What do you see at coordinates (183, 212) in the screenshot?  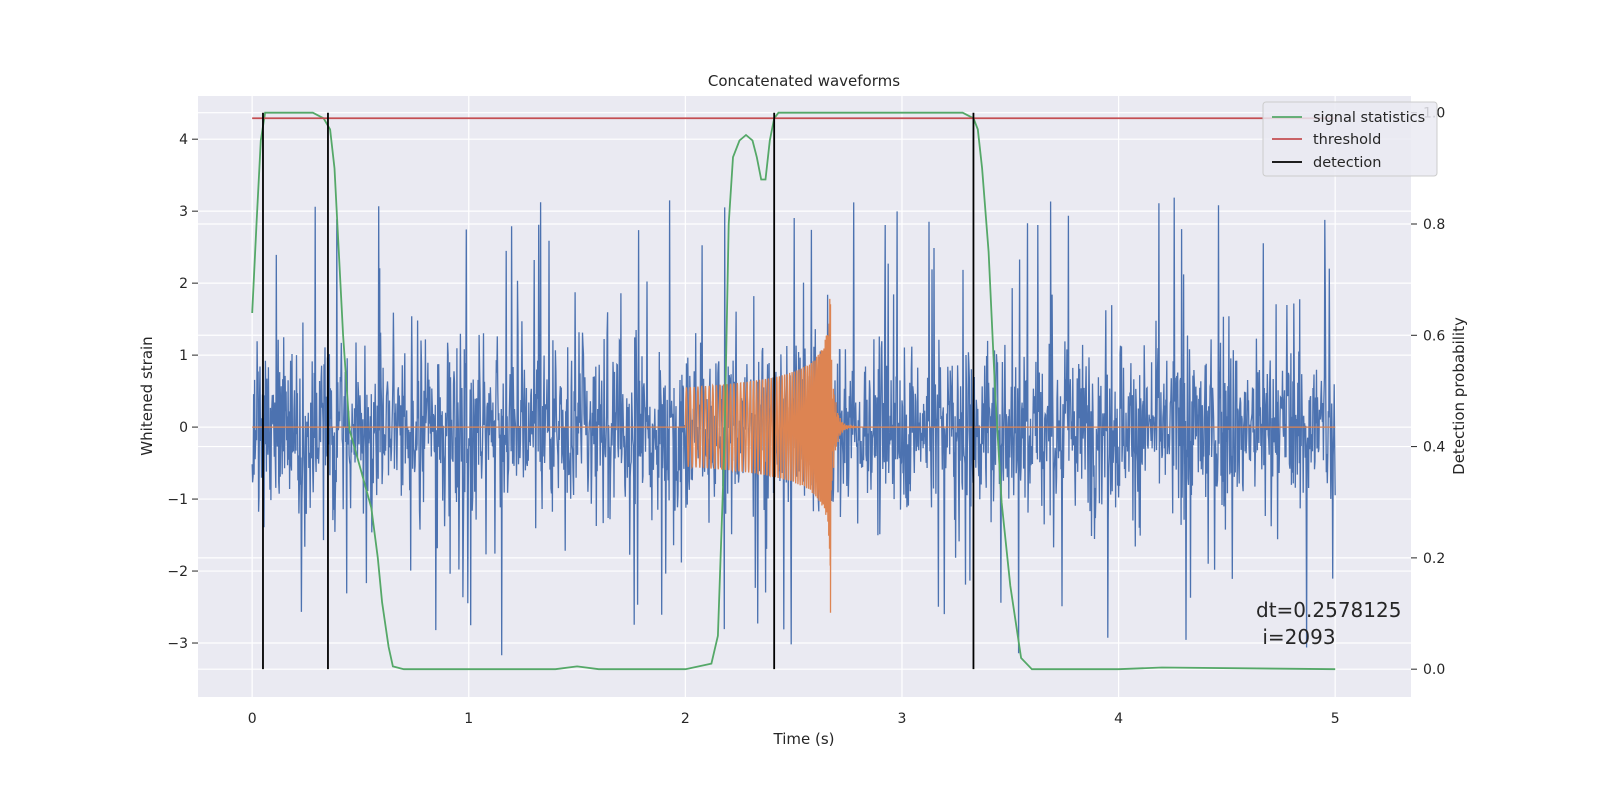 I see `y-tick-label: 3` at bounding box center [183, 212].